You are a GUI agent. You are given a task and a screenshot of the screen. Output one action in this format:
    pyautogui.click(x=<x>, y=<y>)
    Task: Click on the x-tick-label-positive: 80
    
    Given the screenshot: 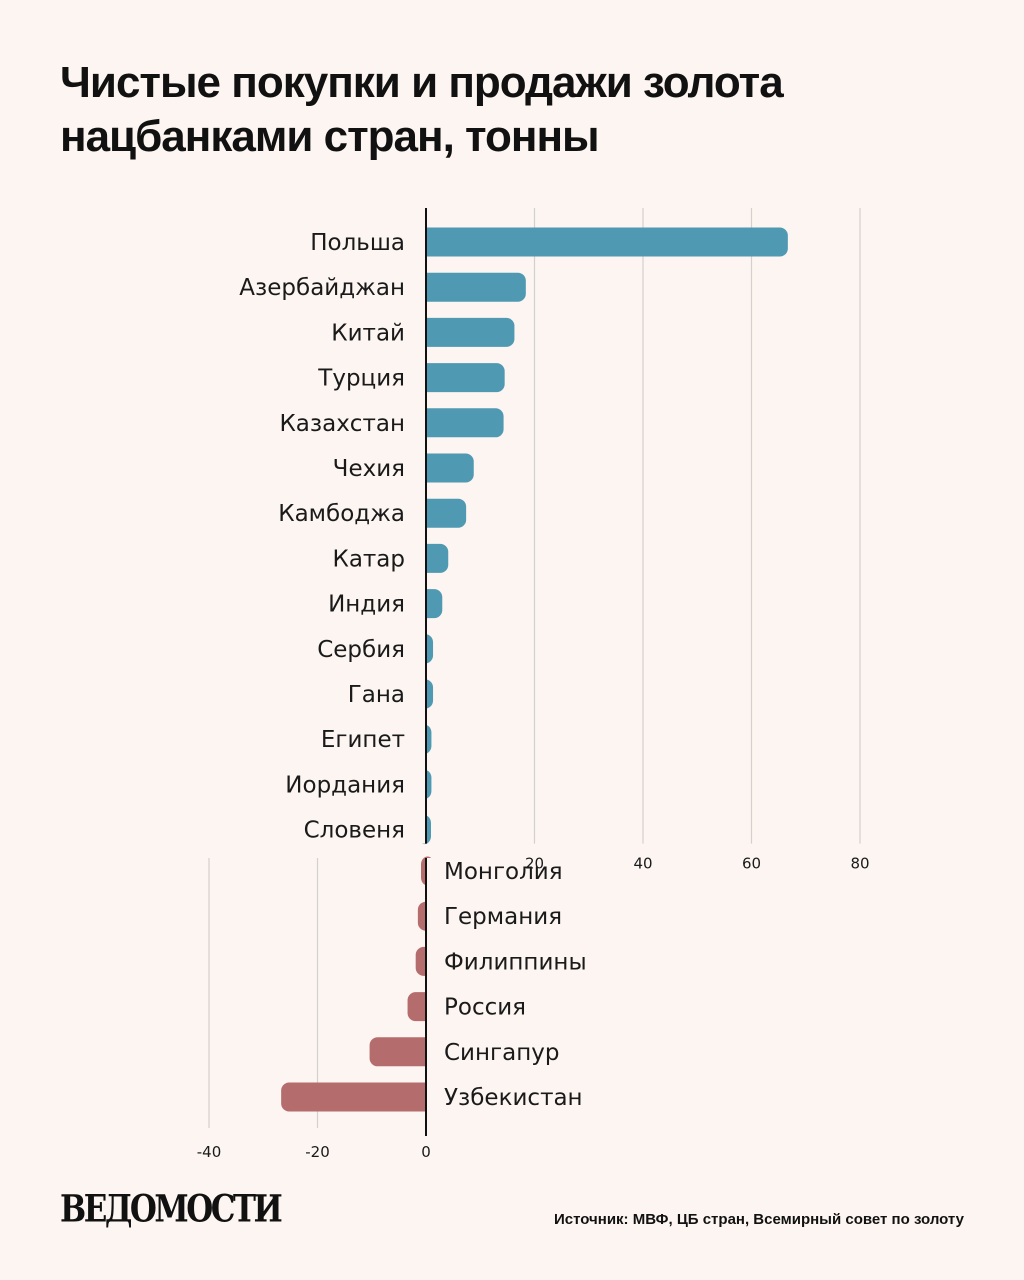 What is the action you would take?
    pyautogui.click(x=859, y=864)
    